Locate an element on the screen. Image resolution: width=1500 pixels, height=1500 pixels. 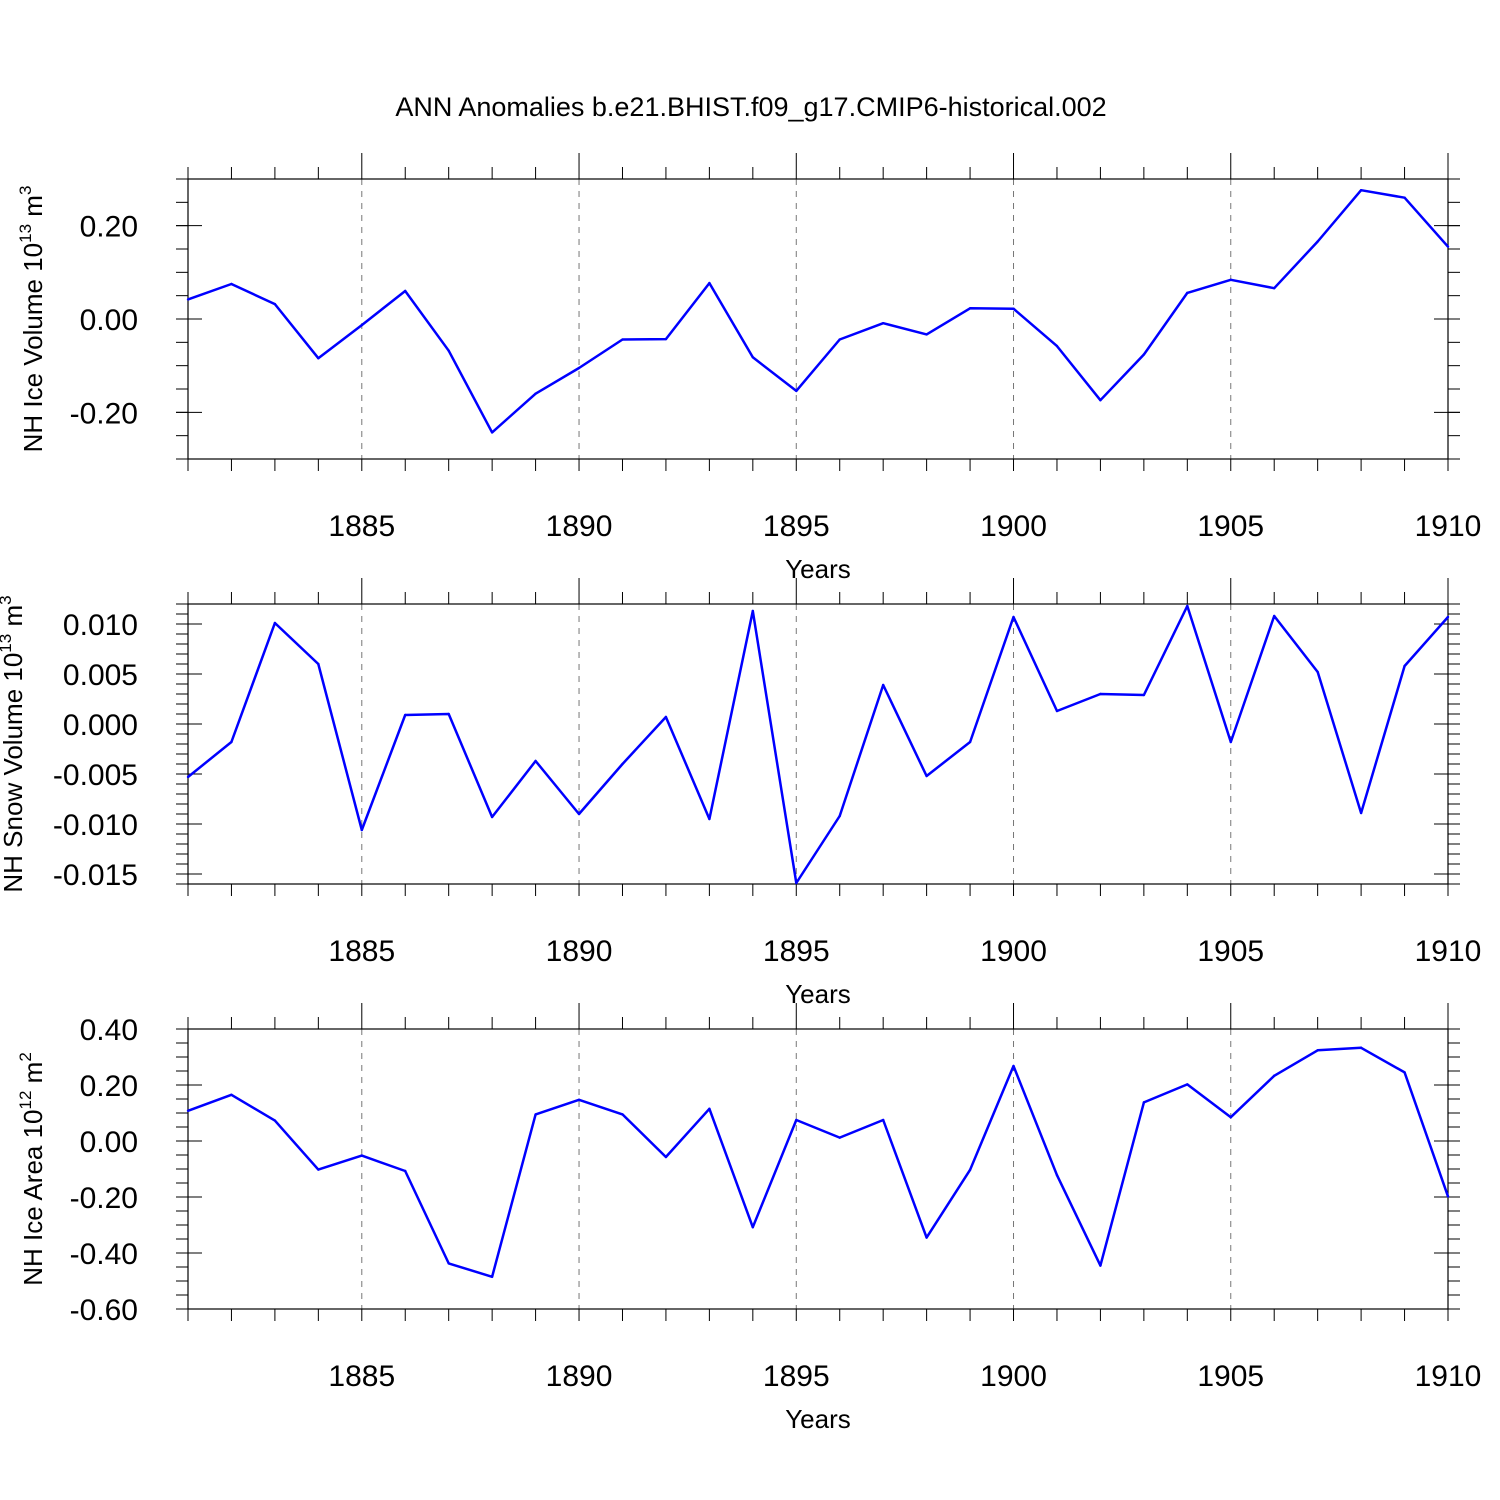
y-tick-label: 0.20 is located at coordinates (109, 227).